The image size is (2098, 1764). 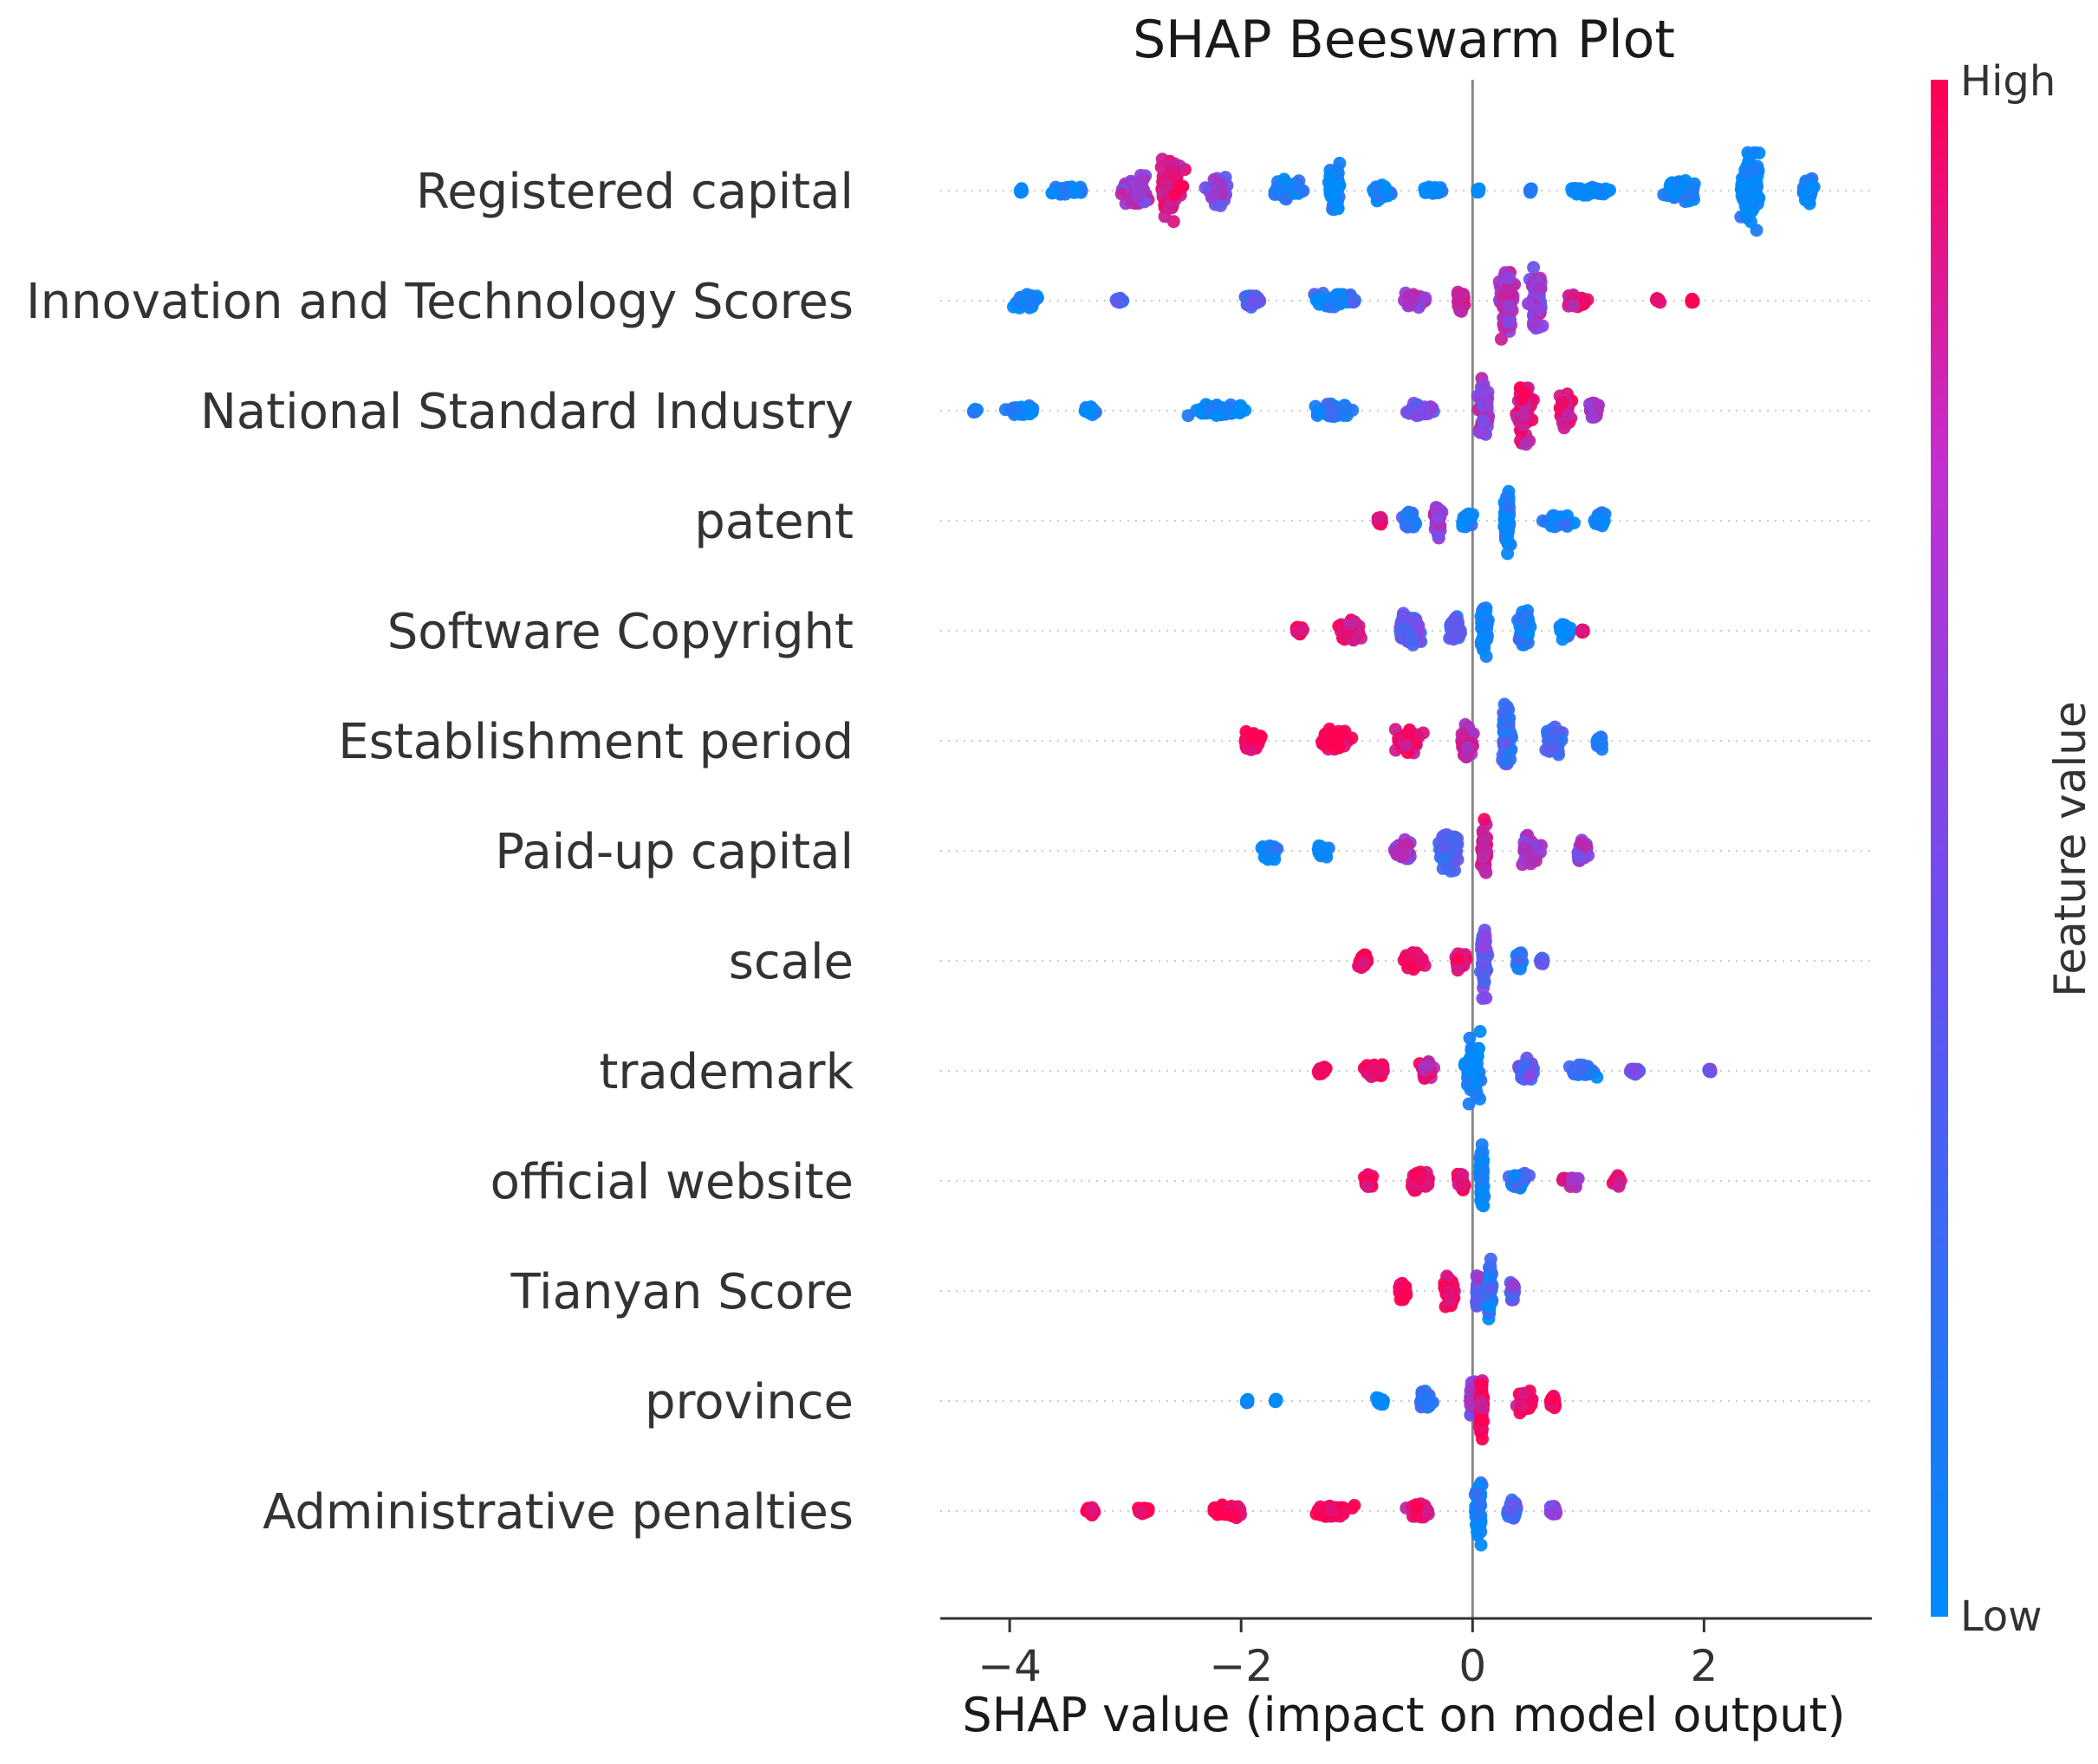 I want to click on x-axis-ticks: −4 −2 0 2, so click(x=1348, y=1654).